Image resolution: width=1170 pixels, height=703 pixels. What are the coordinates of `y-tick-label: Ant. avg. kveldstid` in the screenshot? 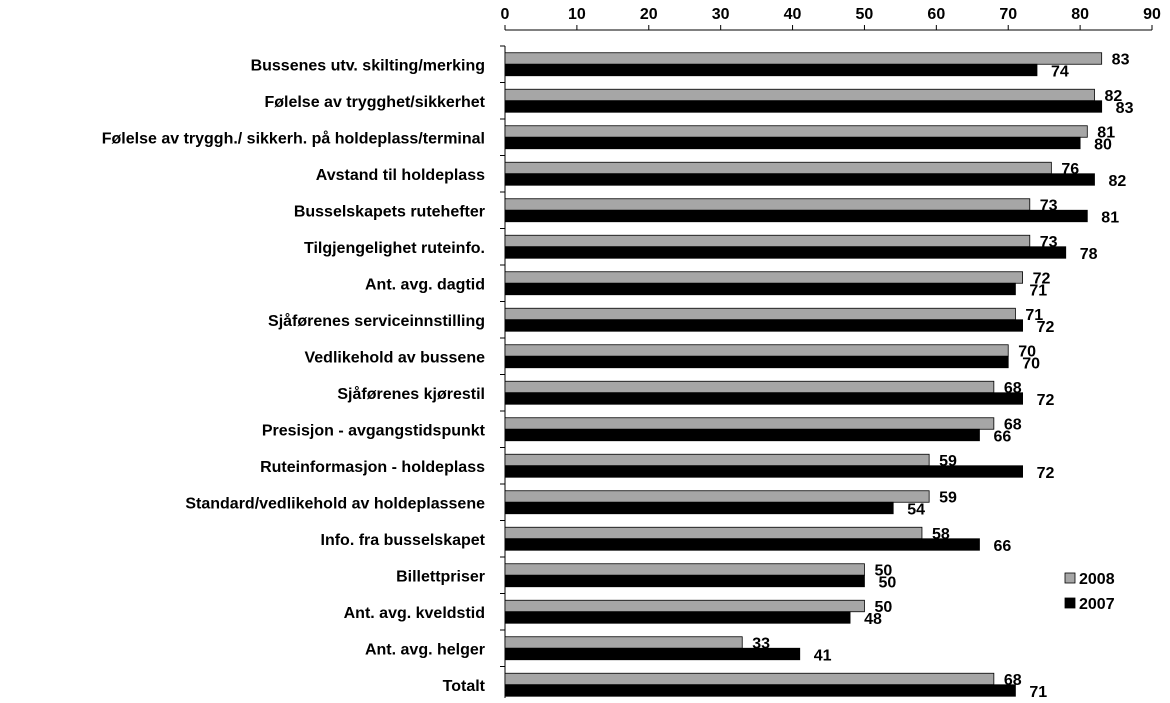 It's located at (414, 613).